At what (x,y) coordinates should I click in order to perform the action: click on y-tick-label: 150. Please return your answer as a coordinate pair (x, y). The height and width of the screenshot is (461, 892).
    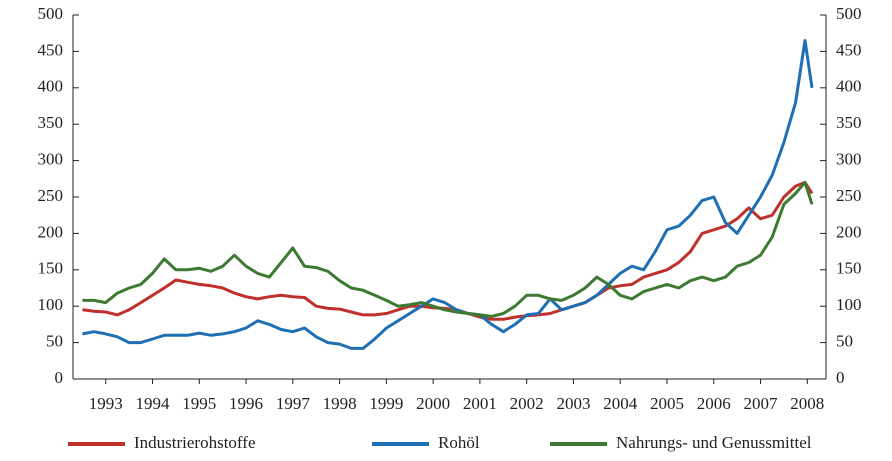
    Looking at the image, I should click on (51, 268).